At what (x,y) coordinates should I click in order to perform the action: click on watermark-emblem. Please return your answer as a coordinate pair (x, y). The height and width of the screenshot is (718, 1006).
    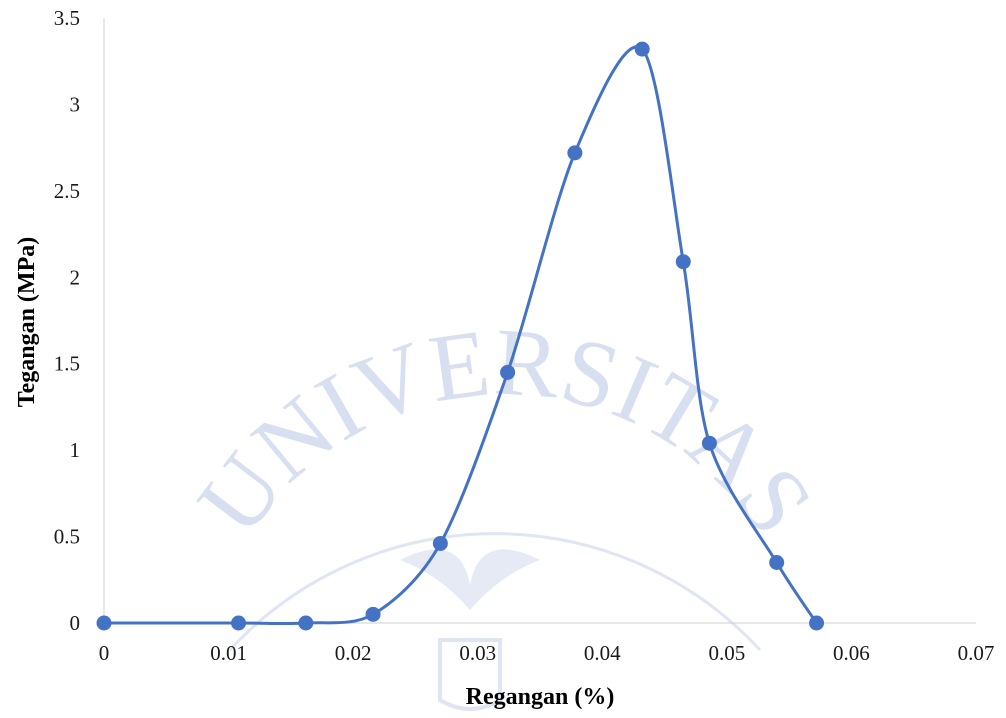
    Looking at the image, I should click on (470, 579).